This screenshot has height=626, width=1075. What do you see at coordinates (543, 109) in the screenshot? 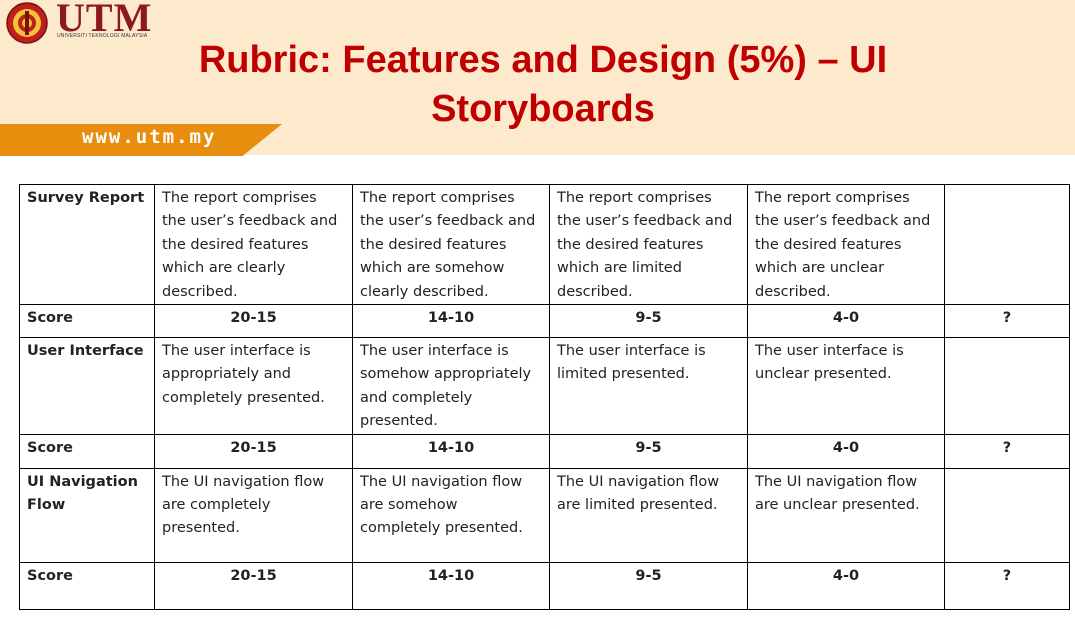
I see `title-line-2: Storyboards` at bounding box center [543, 109].